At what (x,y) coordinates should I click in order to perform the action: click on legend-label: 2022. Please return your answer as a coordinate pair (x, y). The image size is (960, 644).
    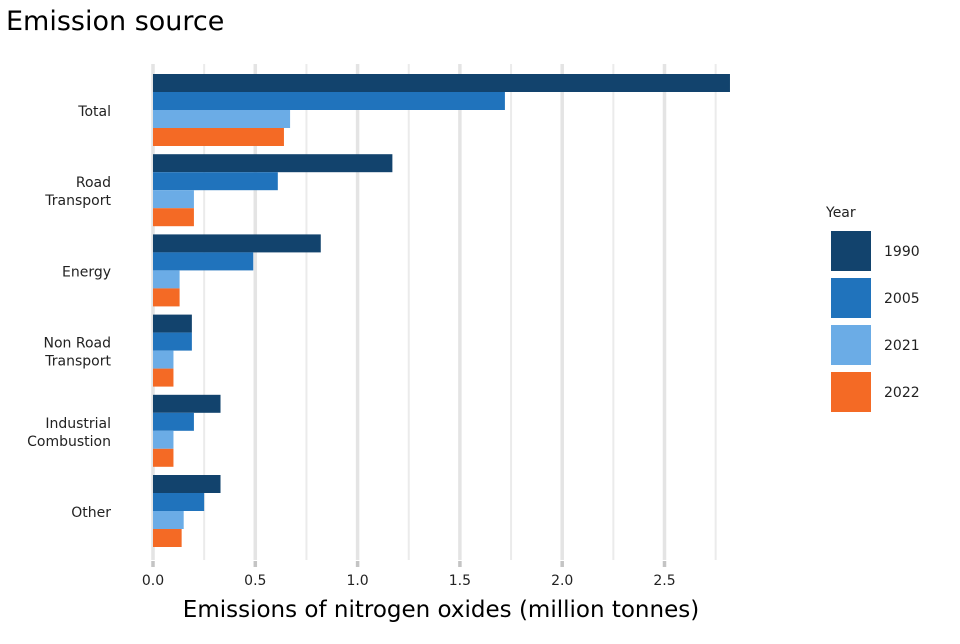
    Looking at the image, I should click on (902, 393).